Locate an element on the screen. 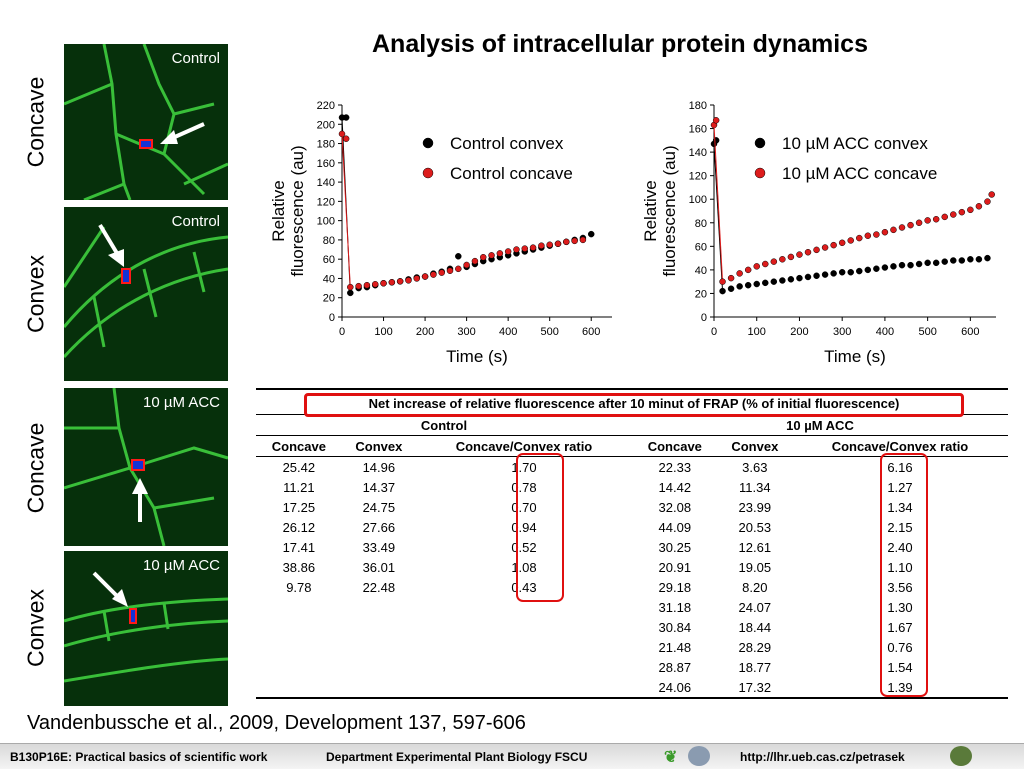 This screenshot has width=1024, height=769. table-cell: 20.91 is located at coordinates (675, 567).